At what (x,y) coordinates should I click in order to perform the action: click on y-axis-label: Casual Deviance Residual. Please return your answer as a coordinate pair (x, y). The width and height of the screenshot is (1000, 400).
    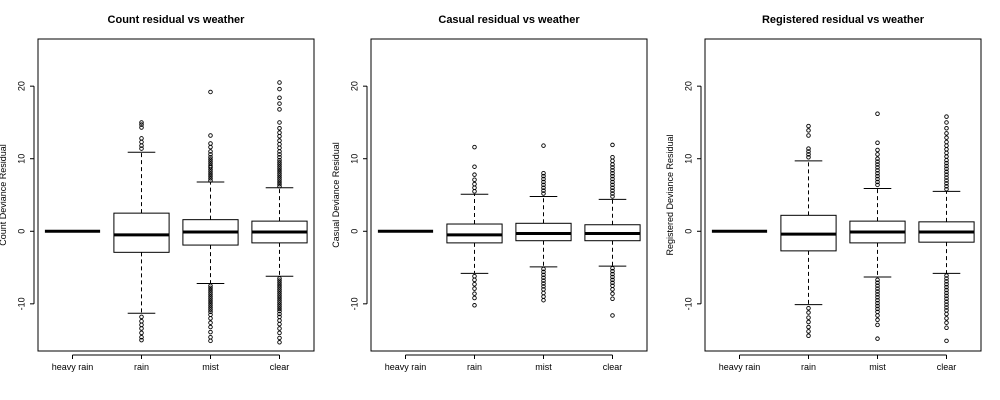
    Looking at the image, I should click on (336, 195).